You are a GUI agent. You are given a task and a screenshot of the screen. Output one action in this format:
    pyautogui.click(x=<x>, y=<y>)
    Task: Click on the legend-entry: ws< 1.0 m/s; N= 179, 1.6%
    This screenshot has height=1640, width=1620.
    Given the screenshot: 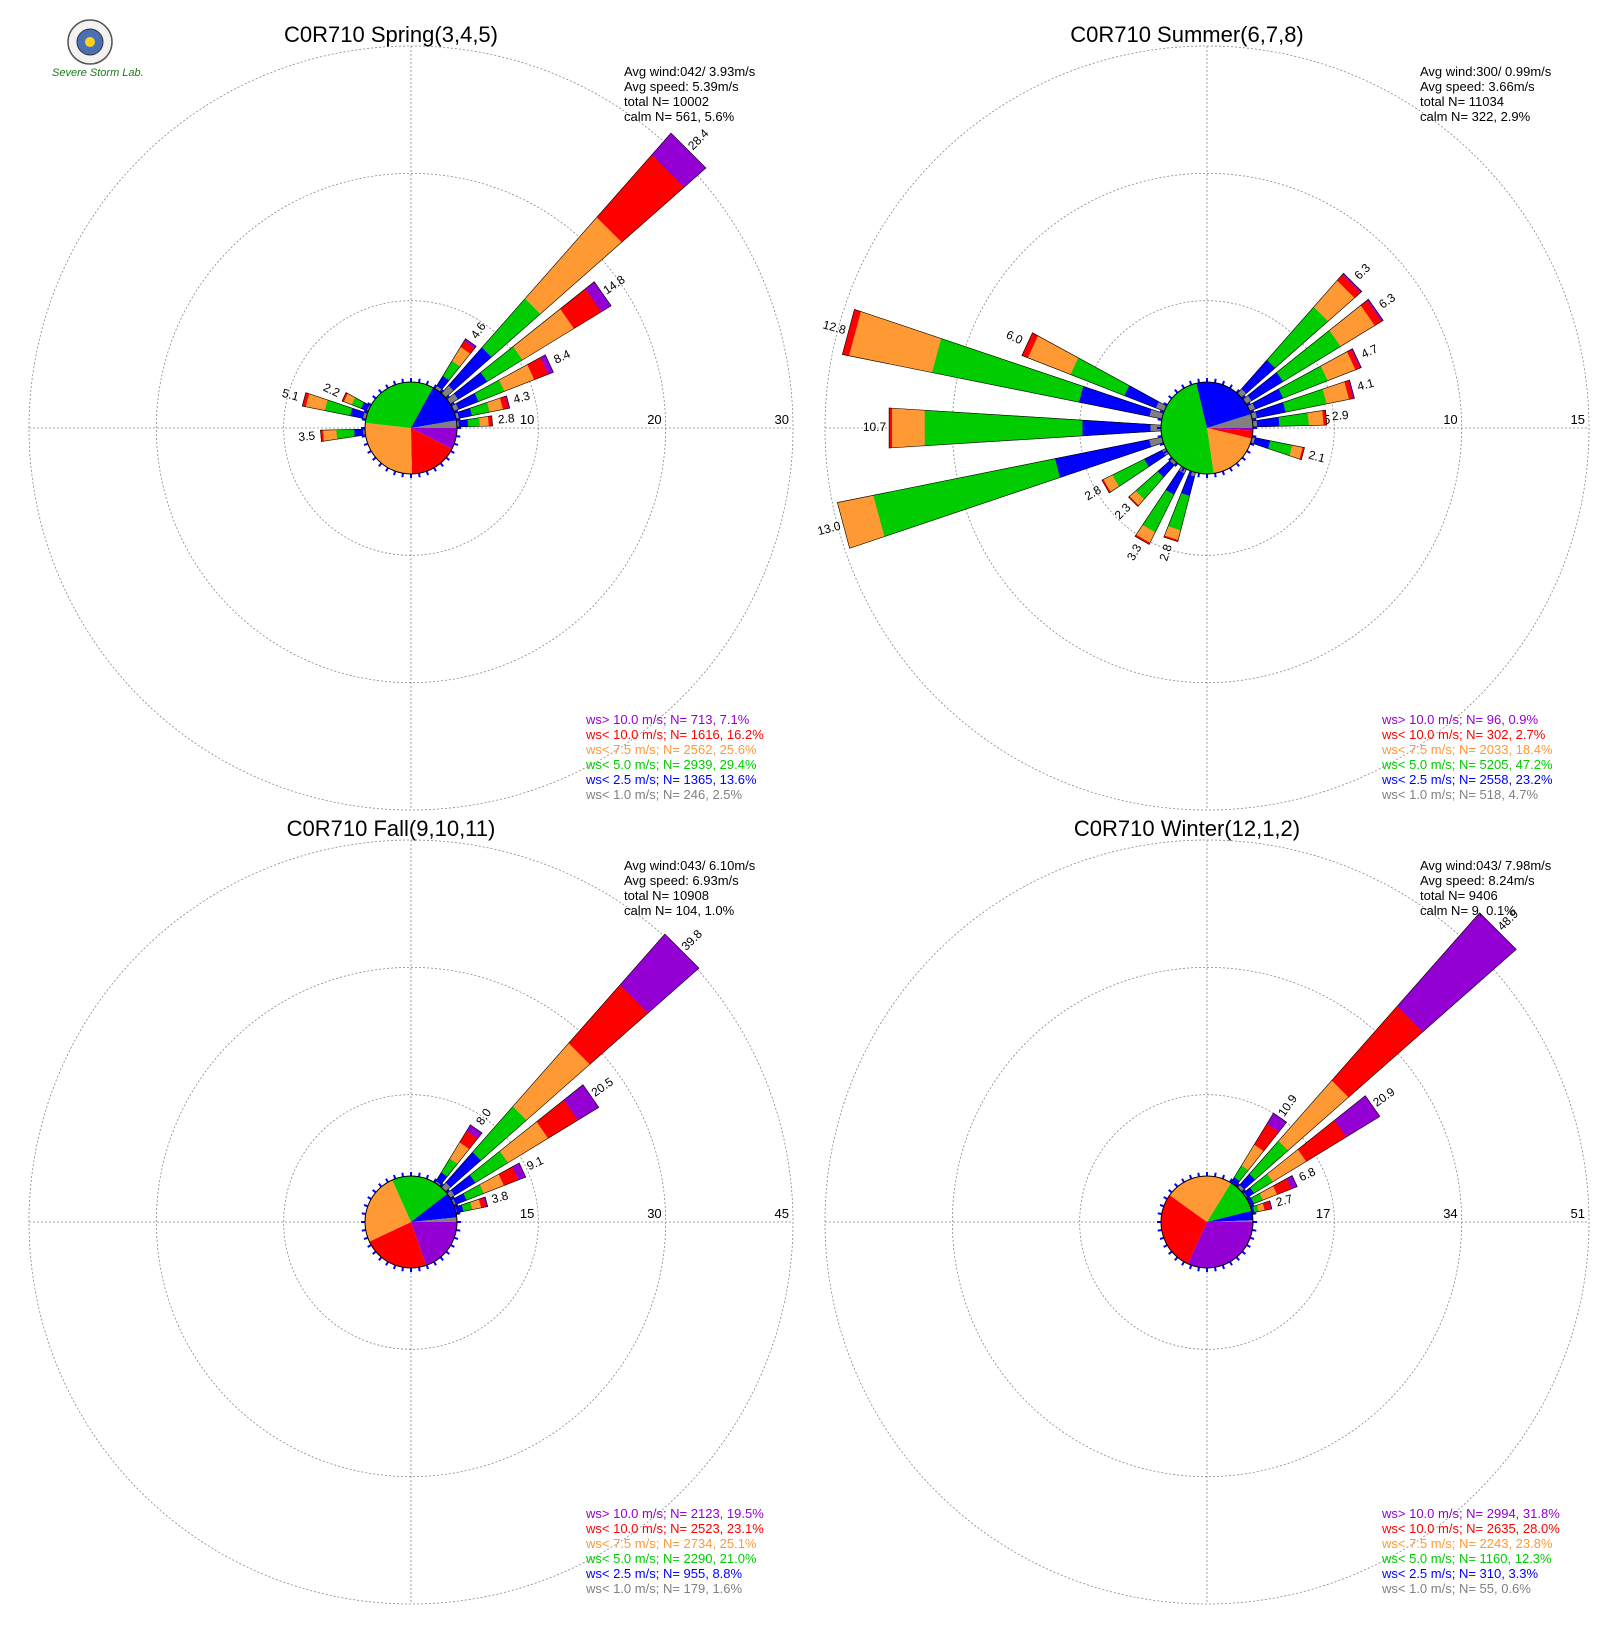 What is the action you would take?
    pyautogui.click(x=664, y=1588)
    